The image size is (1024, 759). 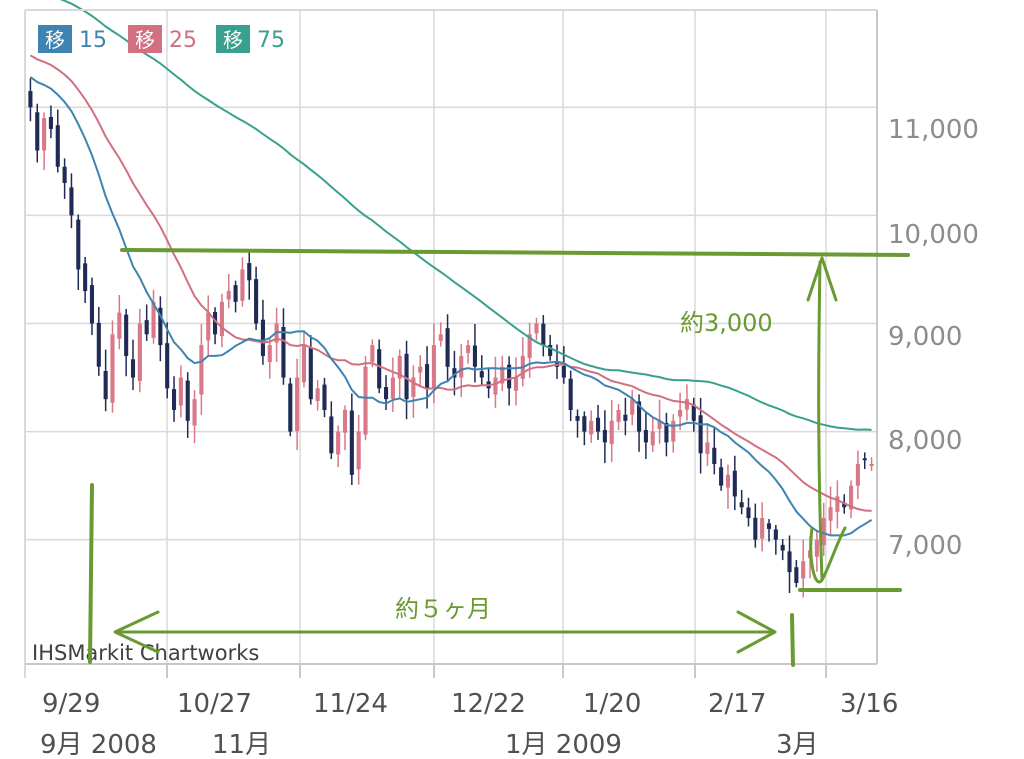 I want to click on vertical-end-marker, so click(x=792, y=640).